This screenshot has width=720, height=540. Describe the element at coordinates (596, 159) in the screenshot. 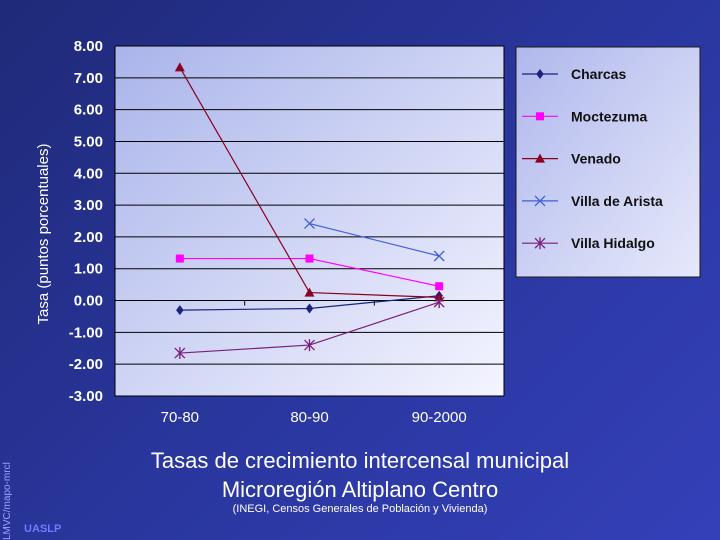

I see `legend-label: Venado` at that location.